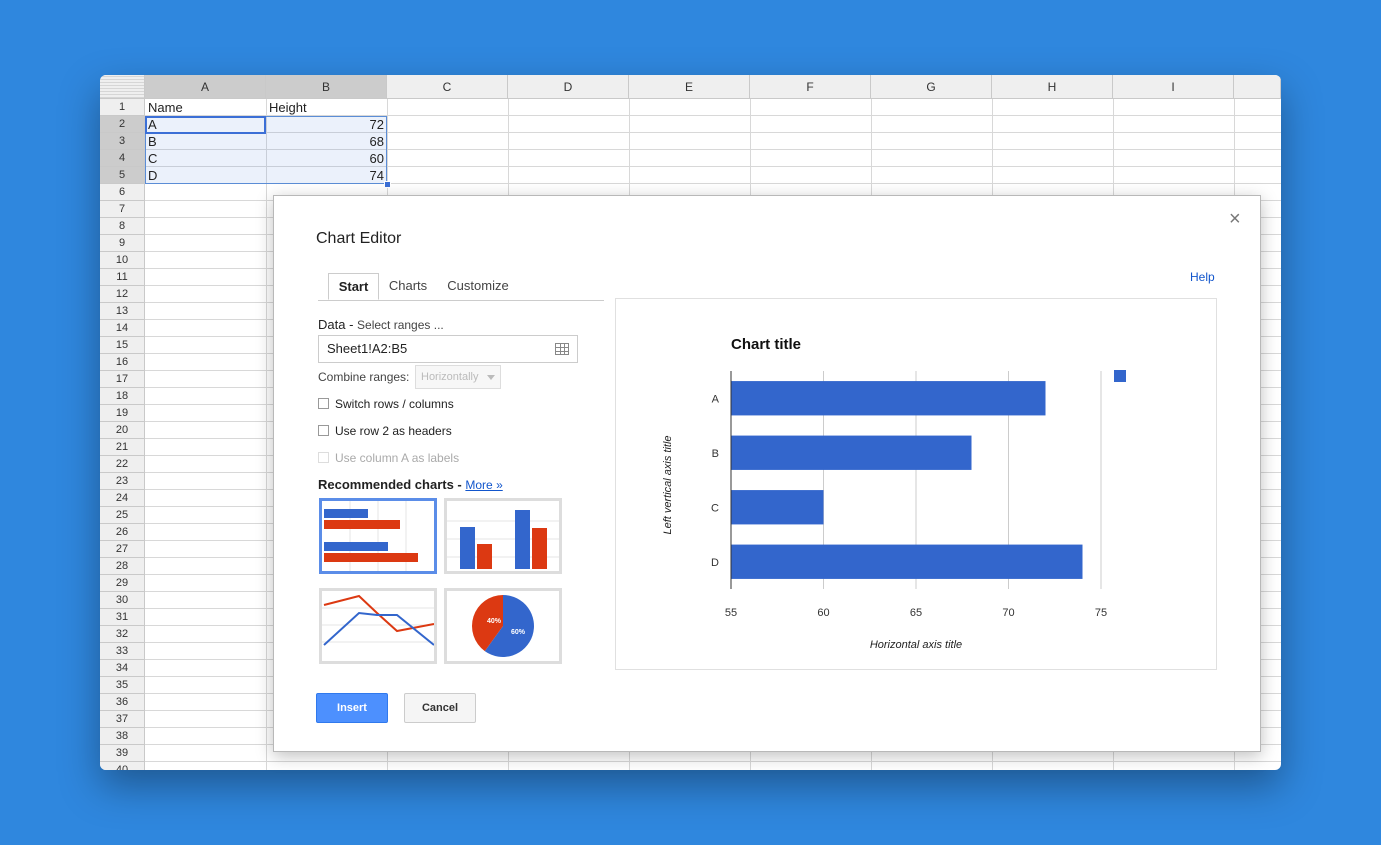 This screenshot has width=1381, height=845. What do you see at coordinates (122, 192) in the screenshot?
I see `row-header-6: 6` at bounding box center [122, 192].